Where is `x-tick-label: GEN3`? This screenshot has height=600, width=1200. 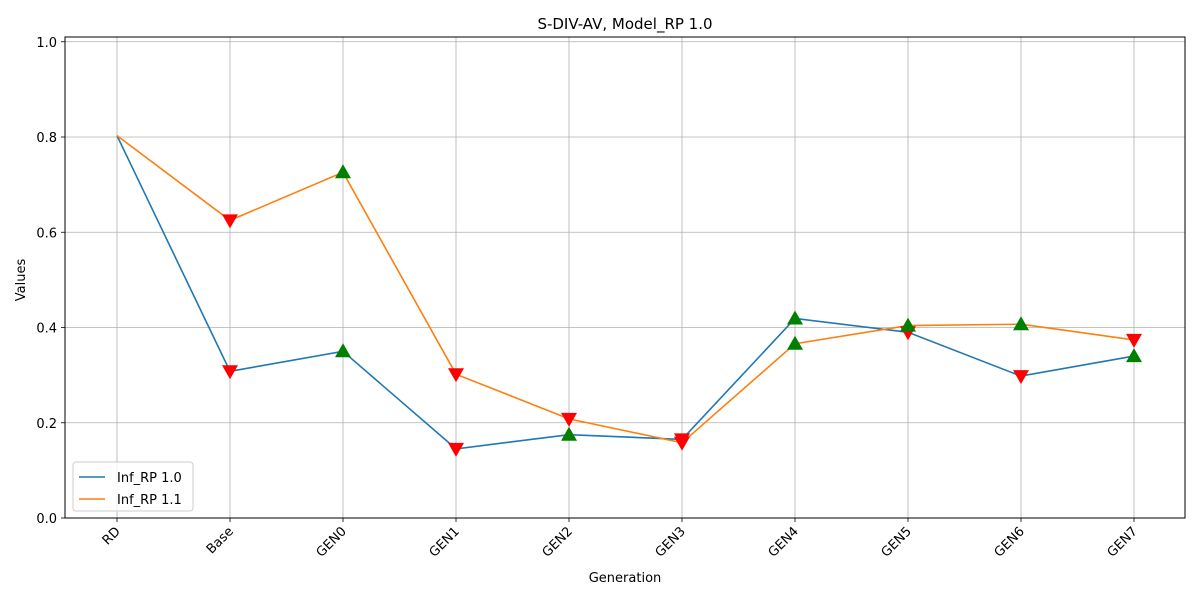
x-tick-label: GEN3 is located at coordinates (671, 542).